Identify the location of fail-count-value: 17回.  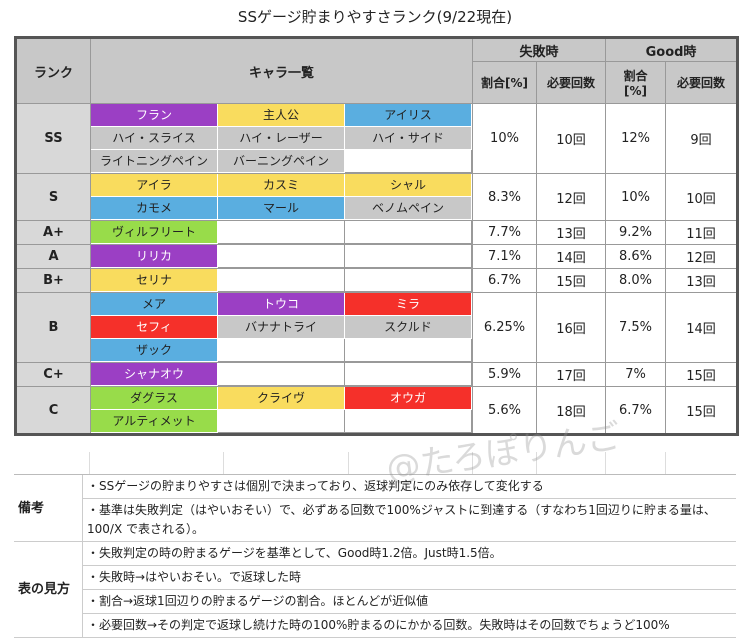
(571, 374).